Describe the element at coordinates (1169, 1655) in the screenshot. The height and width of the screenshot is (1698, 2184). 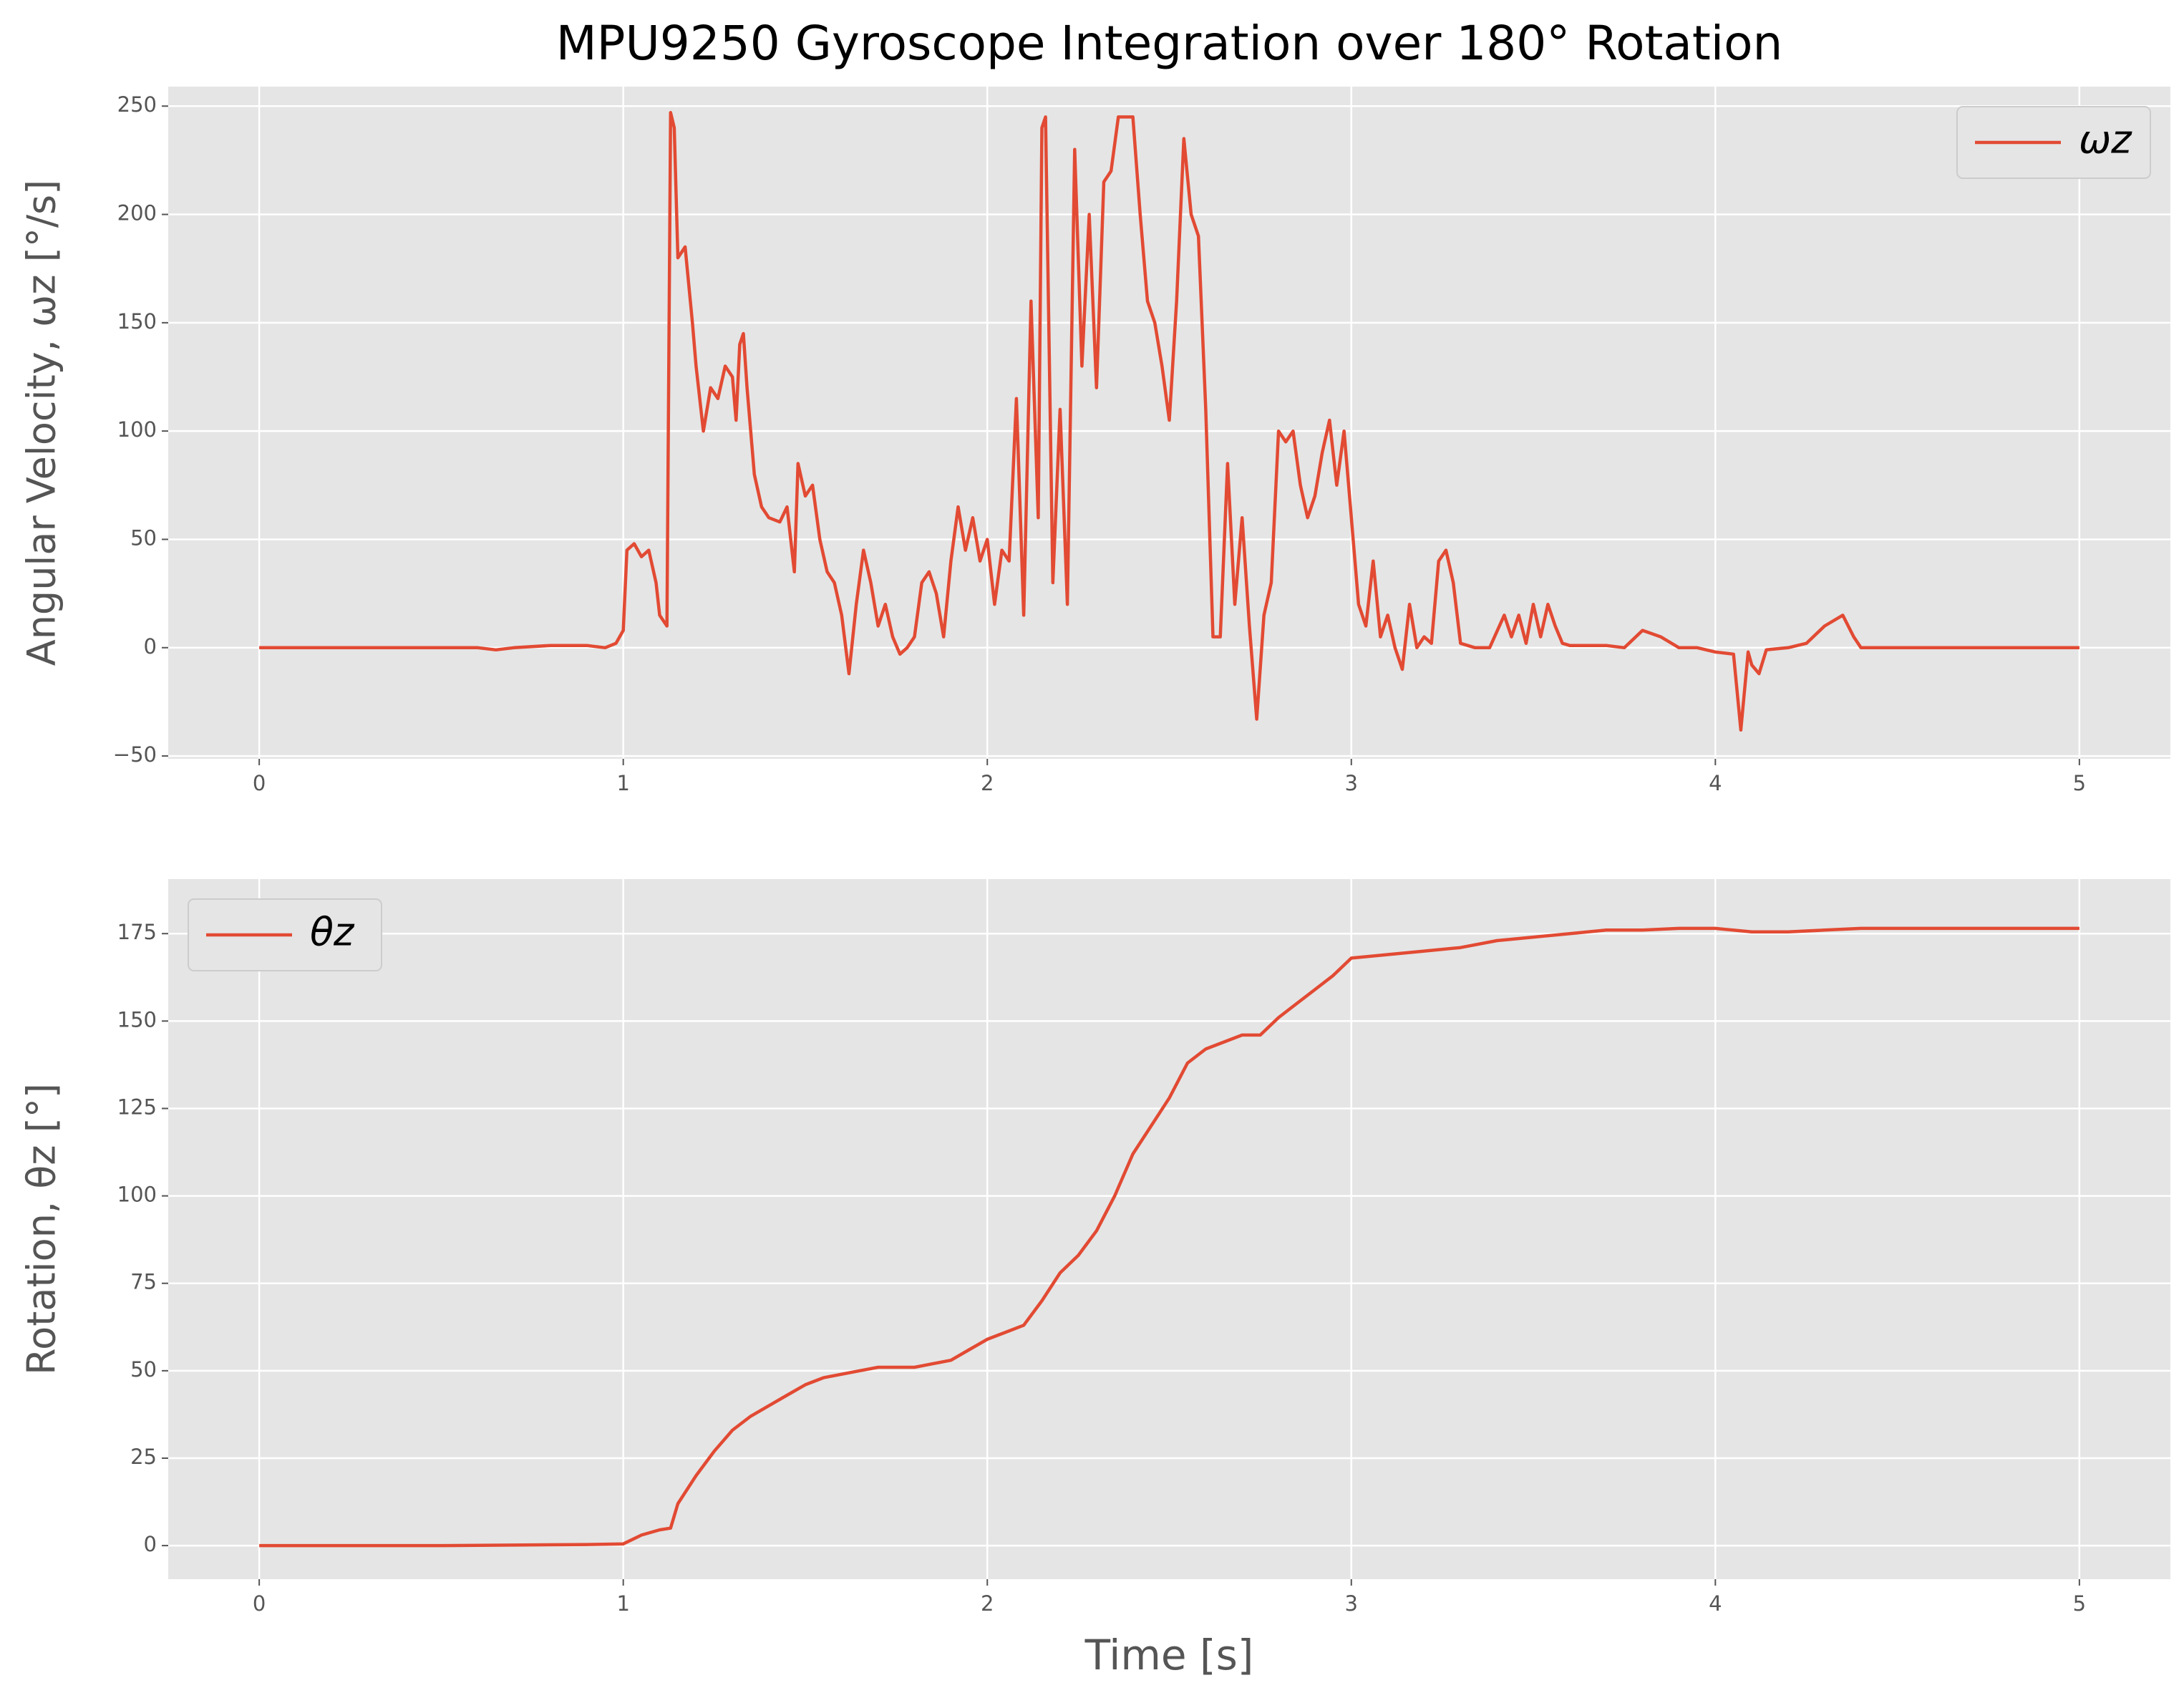
I see `x-axis-label: Time [s]` at that location.